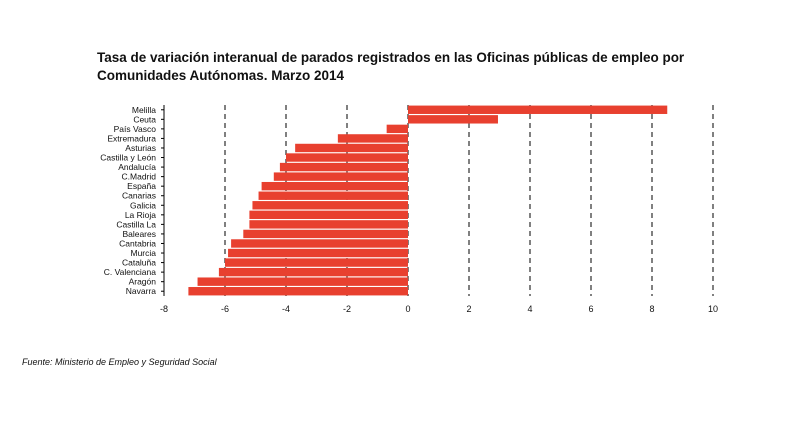  Describe the element at coordinates (347, 309) in the screenshot. I see `x-tick-label: -2` at that location.